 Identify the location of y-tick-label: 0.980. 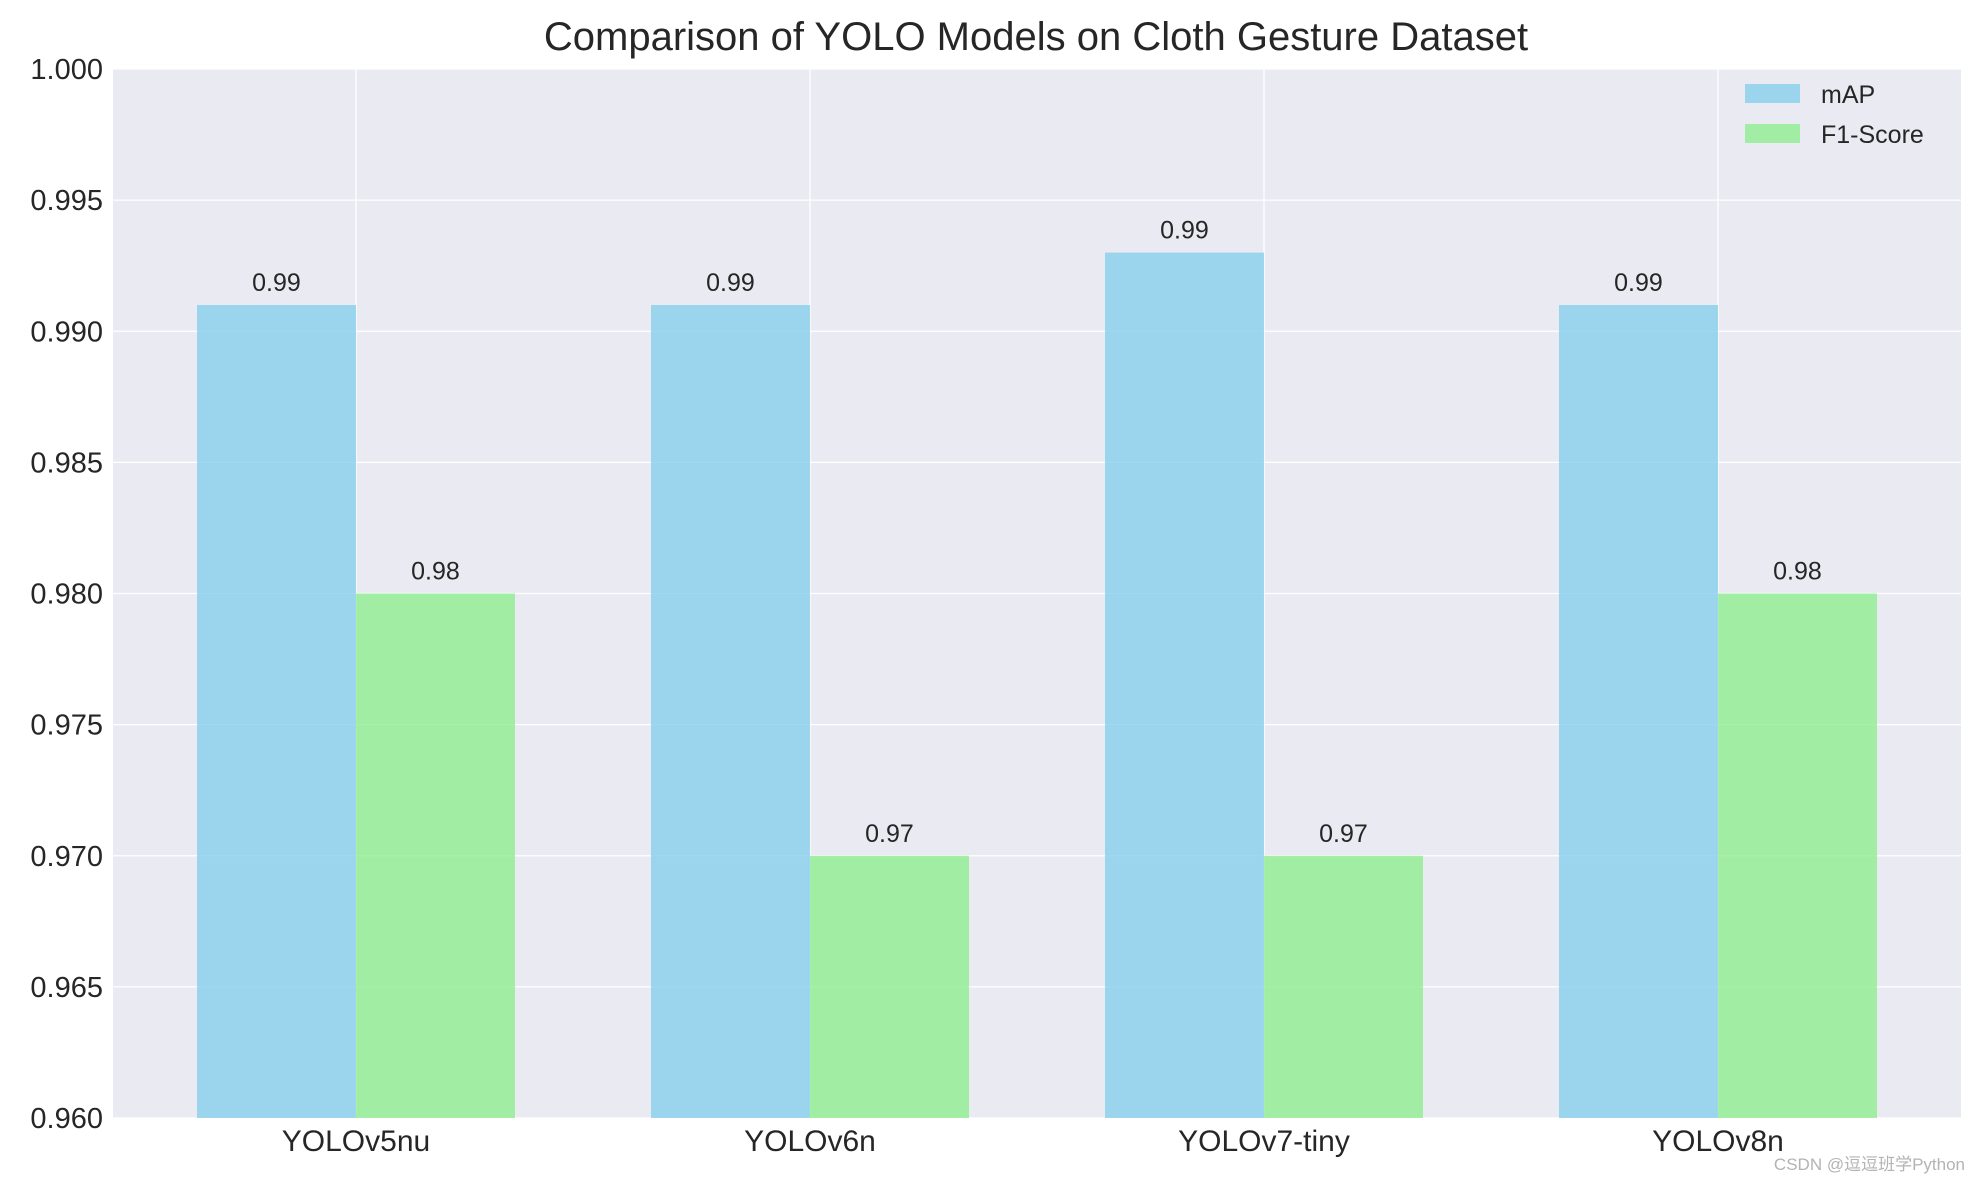
(66, 595).